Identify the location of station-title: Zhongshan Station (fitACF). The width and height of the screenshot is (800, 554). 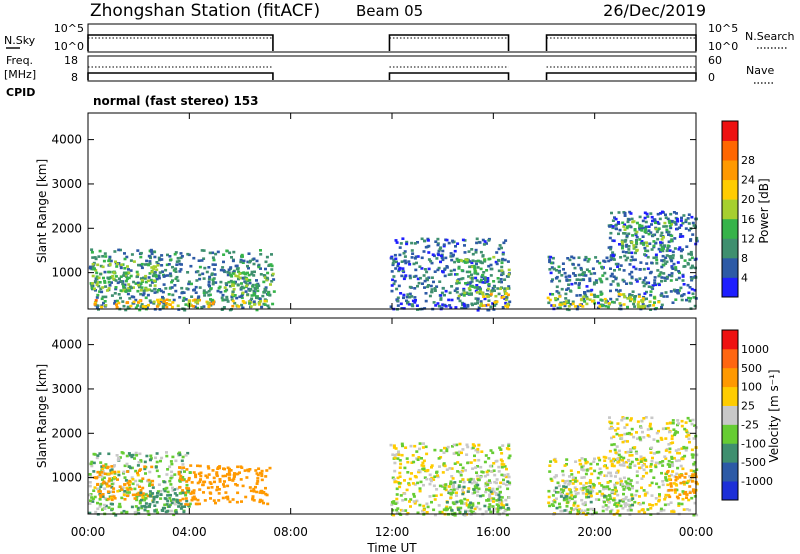
(205, 11).